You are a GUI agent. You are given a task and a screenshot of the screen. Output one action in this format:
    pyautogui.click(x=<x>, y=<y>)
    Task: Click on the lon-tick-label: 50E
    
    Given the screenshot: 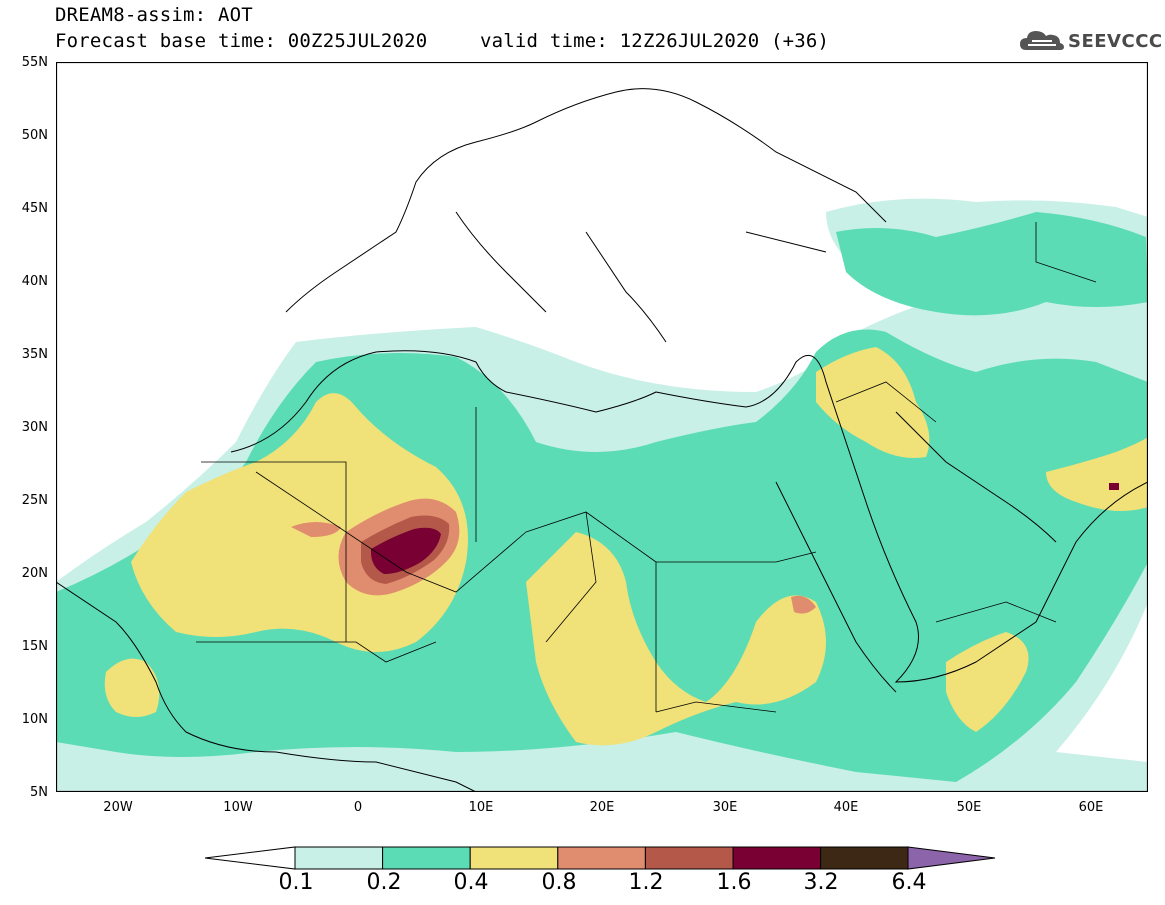 What is the action you would take?
    pyautogui.click(x=969, y=807)
    